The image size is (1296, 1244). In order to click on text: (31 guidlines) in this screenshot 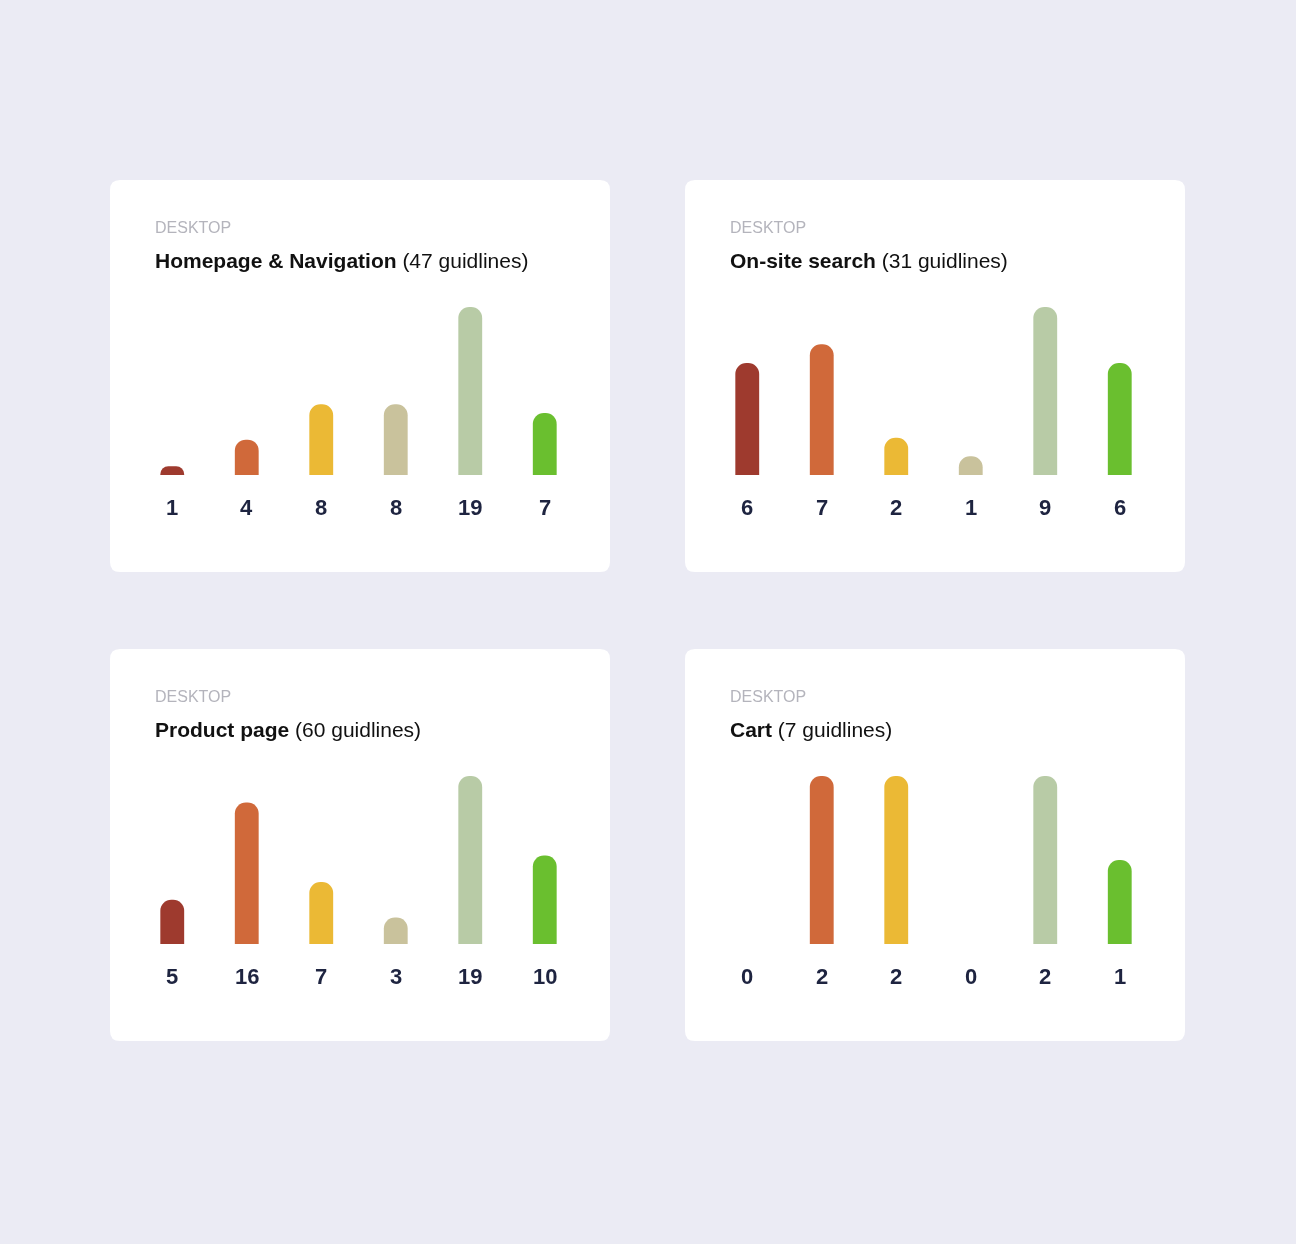, I will do `click(944, 260)`.